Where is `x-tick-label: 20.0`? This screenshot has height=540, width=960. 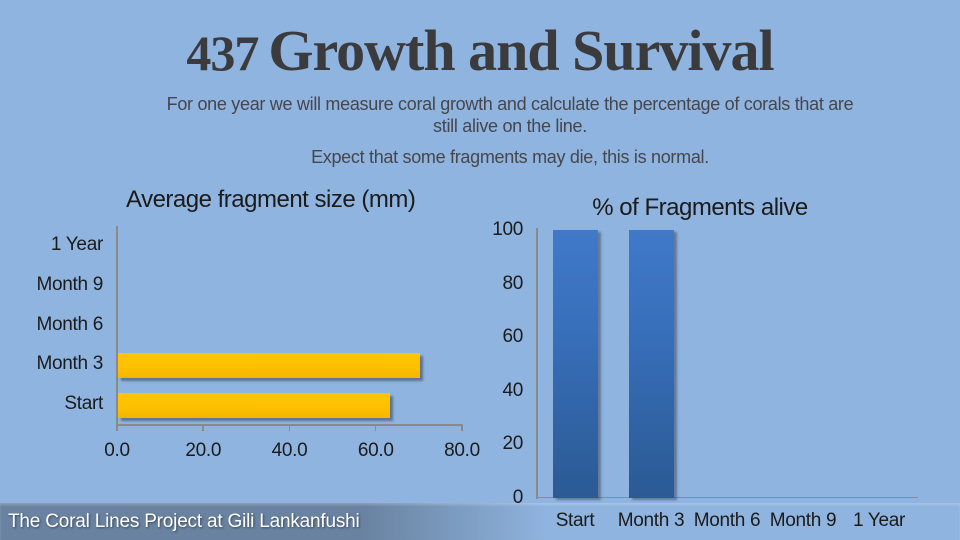
x-tick-label: 20.0 is located at coordinates (203, 450).